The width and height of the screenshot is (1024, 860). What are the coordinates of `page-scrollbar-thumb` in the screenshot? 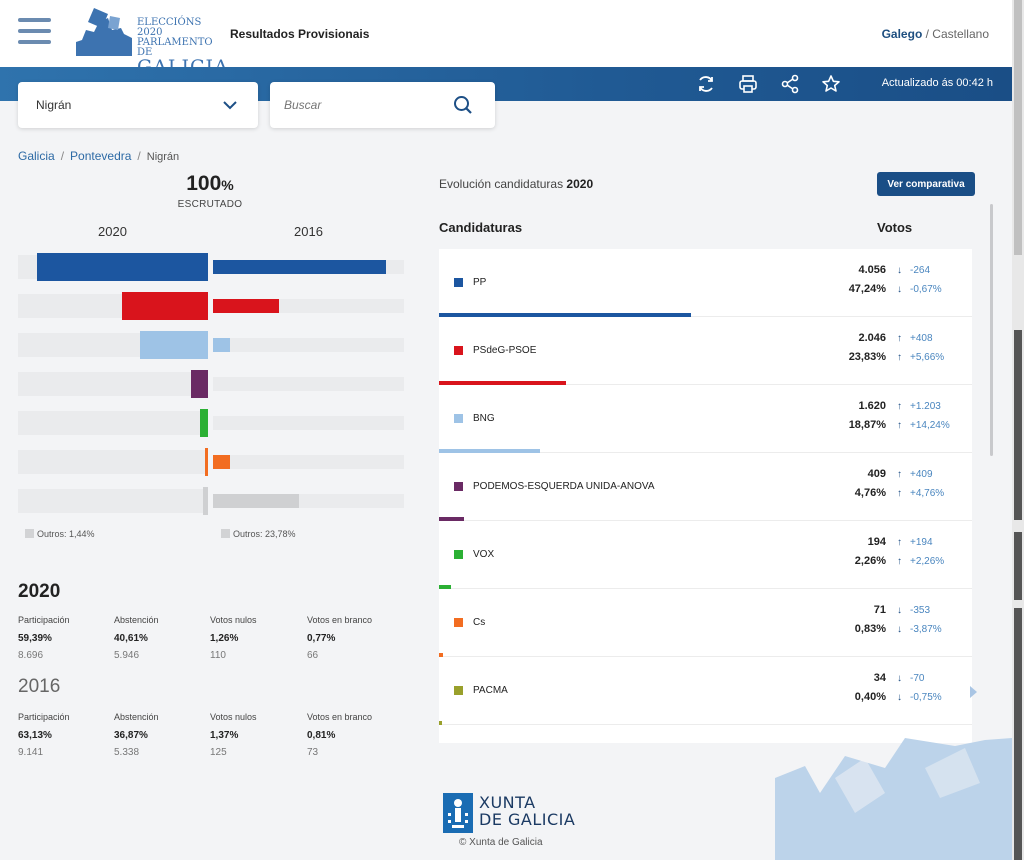 It's located at (1018, 127).